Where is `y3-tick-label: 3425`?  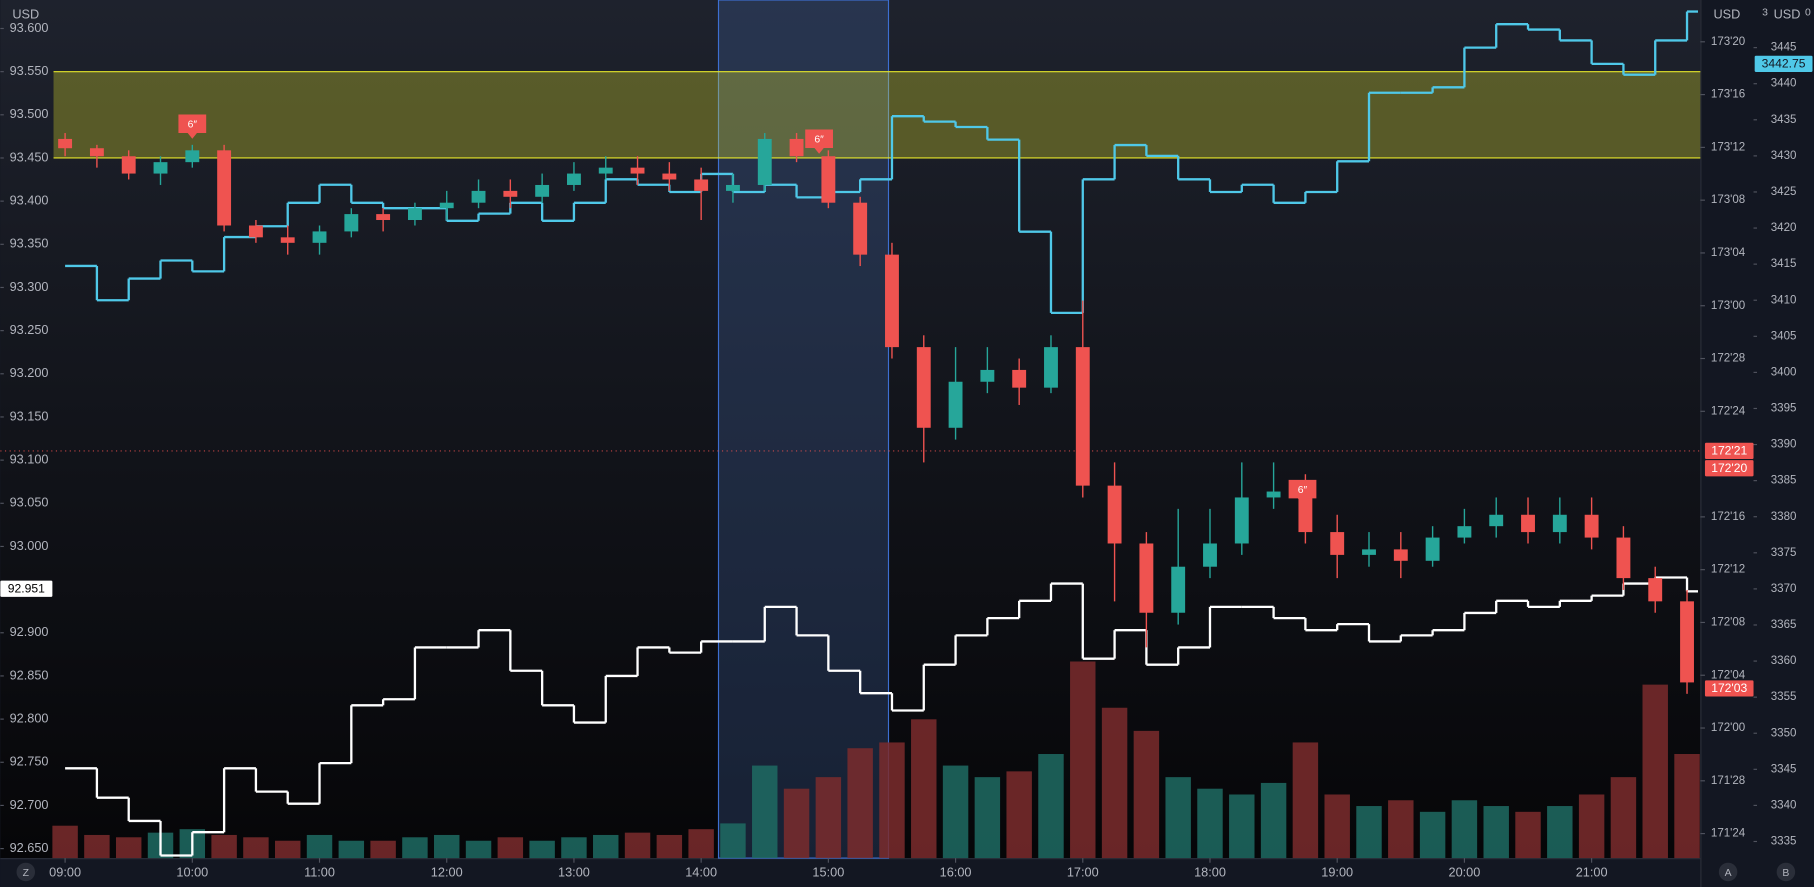
y3-tick-label: 3425 is located at coordinates (1784, 192).